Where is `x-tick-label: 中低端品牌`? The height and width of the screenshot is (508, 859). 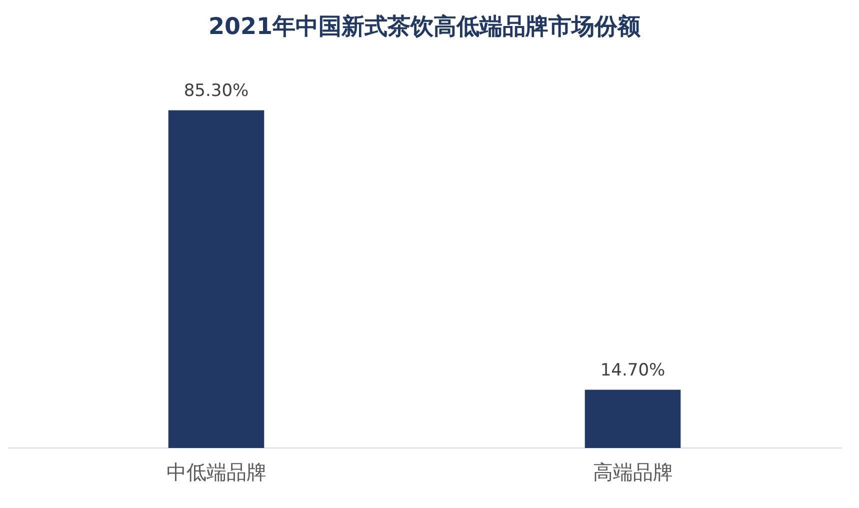 x-tick-label: 中低端品牌 is located at coordinates (216, 472).